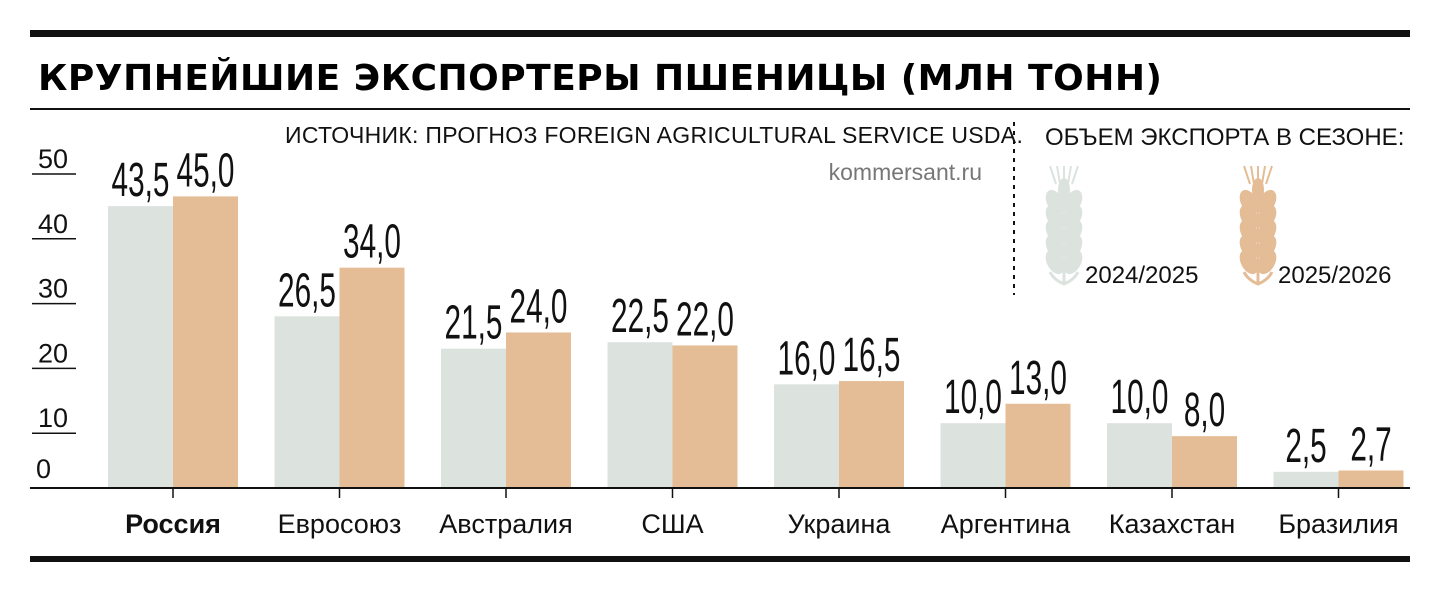 This screenshot has height=593, width=1440. I want to click on legend-label: 2025/2026, so click(1334, 275).